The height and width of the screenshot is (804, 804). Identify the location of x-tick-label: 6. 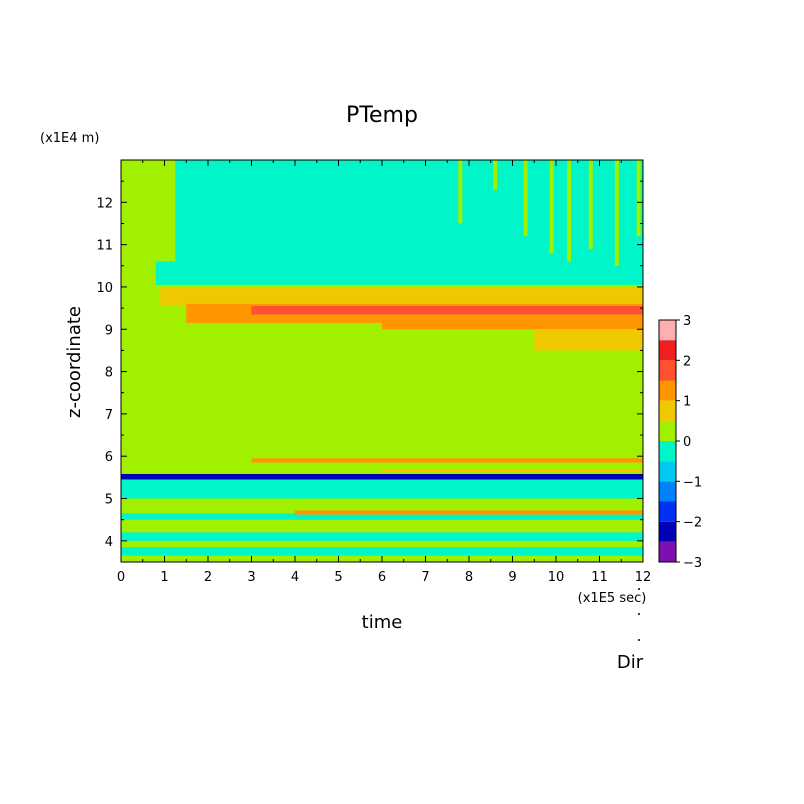
(382, 577).